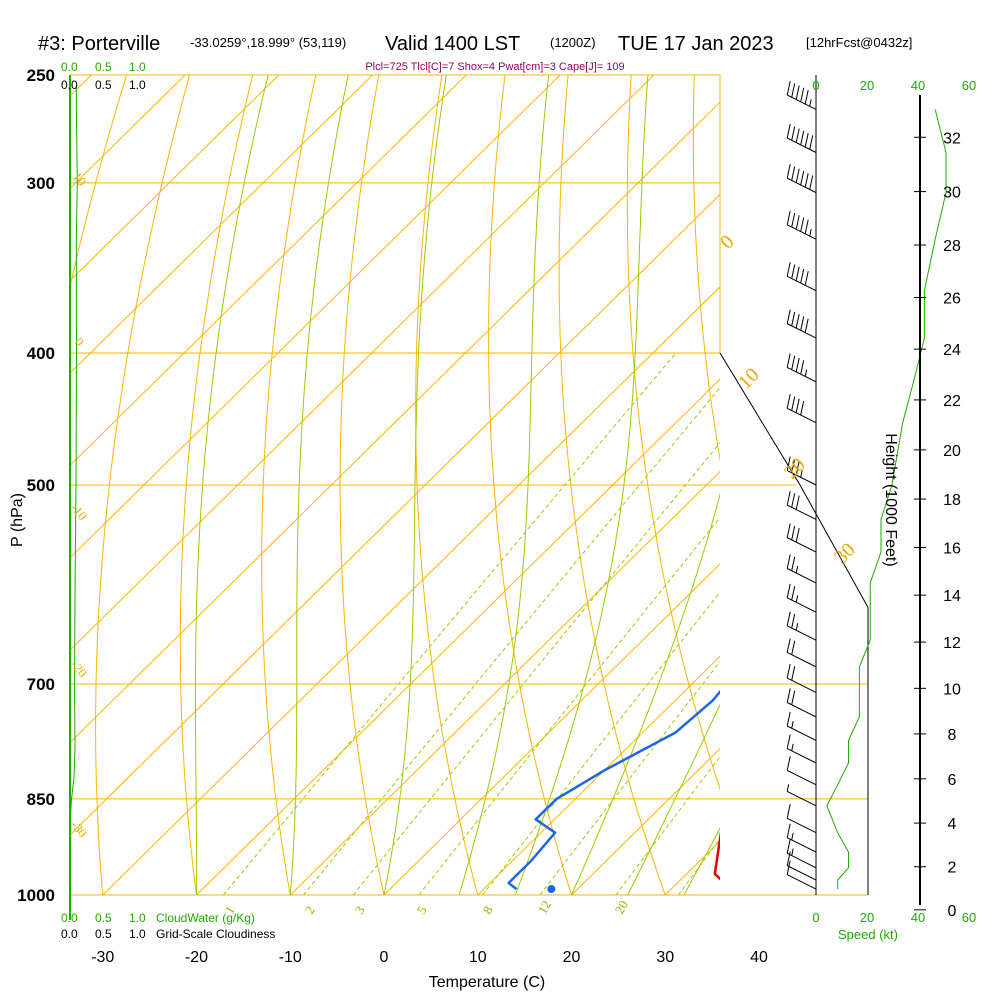  What do you see at coordinates (487, 982) in the screenshot?
I see `x-axis-title: Temperature (C)` at bounding box center [487, 982].